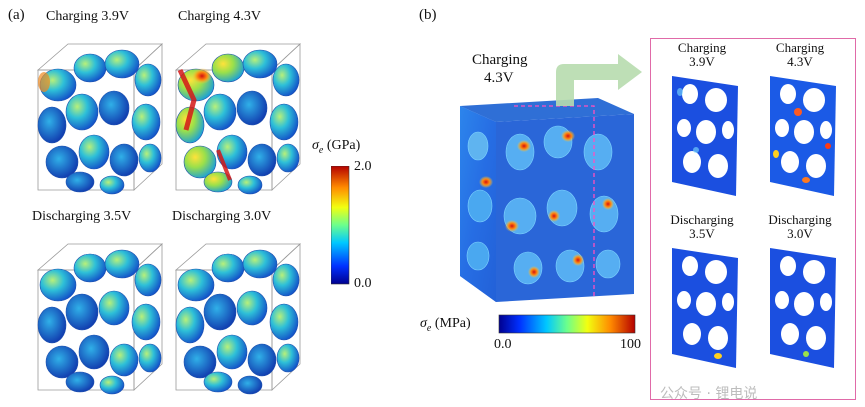 Image resolution: width=865 pixels, height=407 pixels. What do you see at coordinates (599, 80) in the screenshot?
I see `arrow-to-slices` at bounding box center [599, 80].